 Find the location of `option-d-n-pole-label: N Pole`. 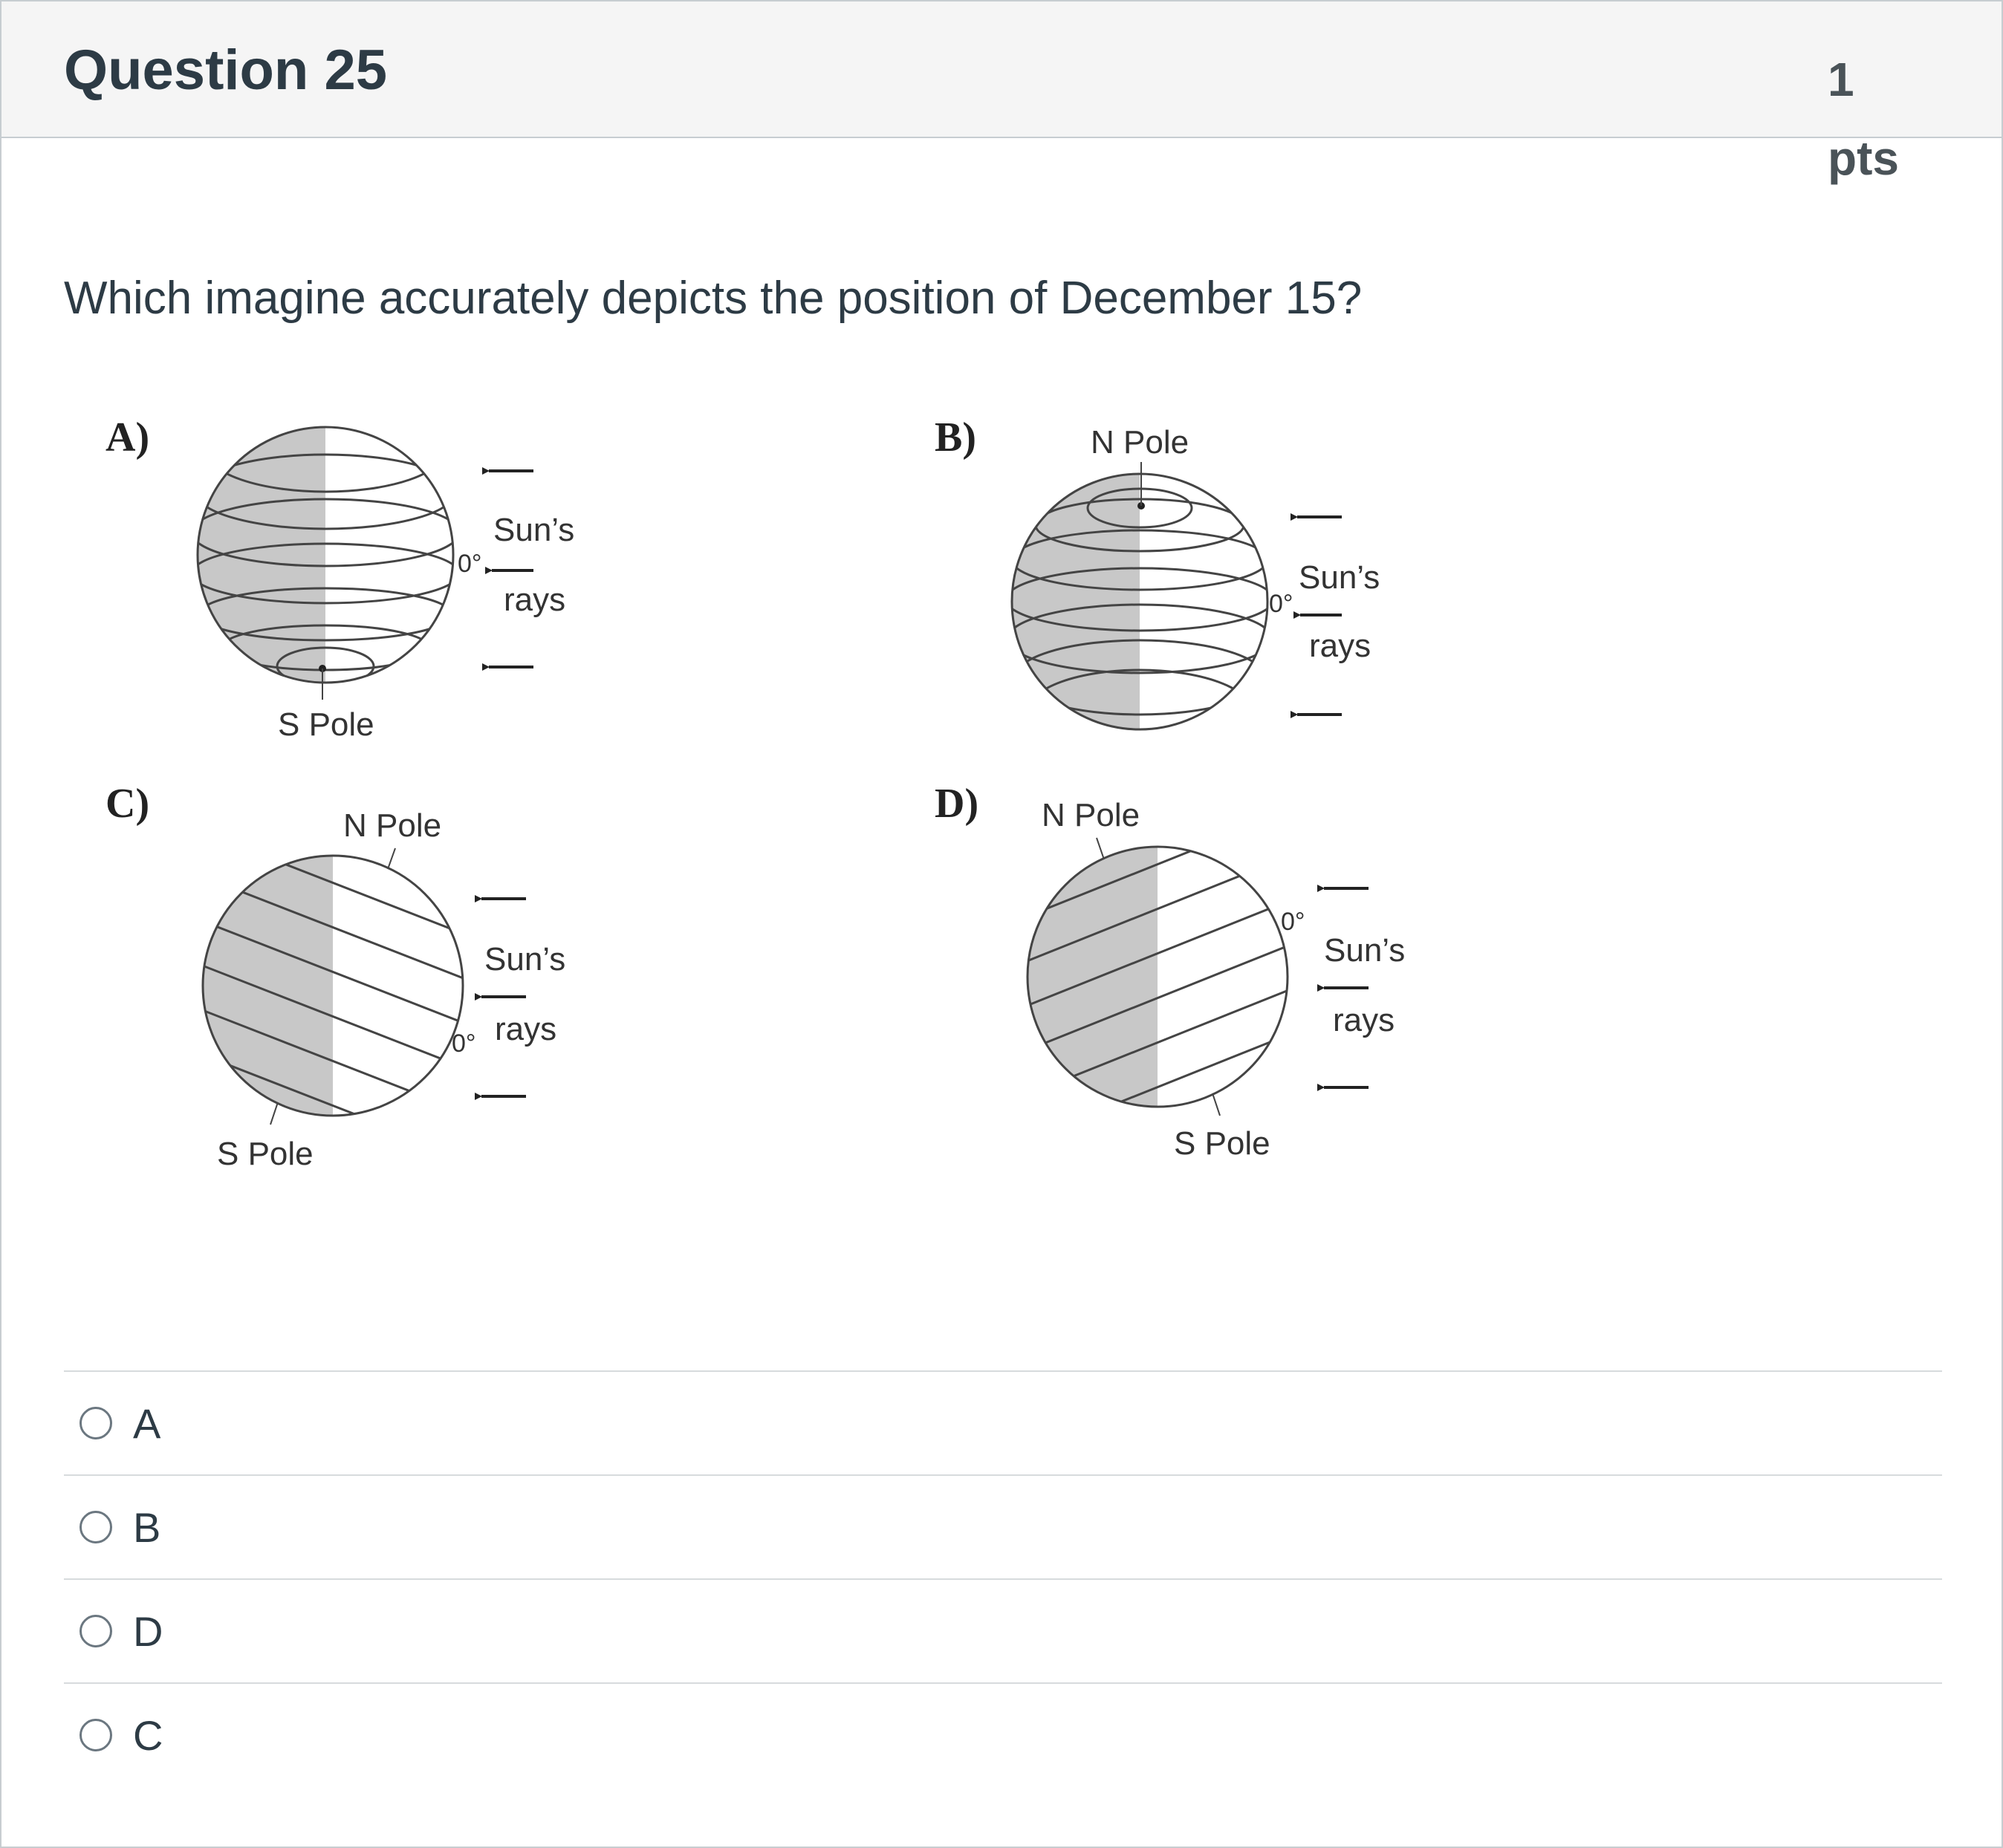

option-d-n-pole-label: N Pole is located at coordinates (1091, 815).